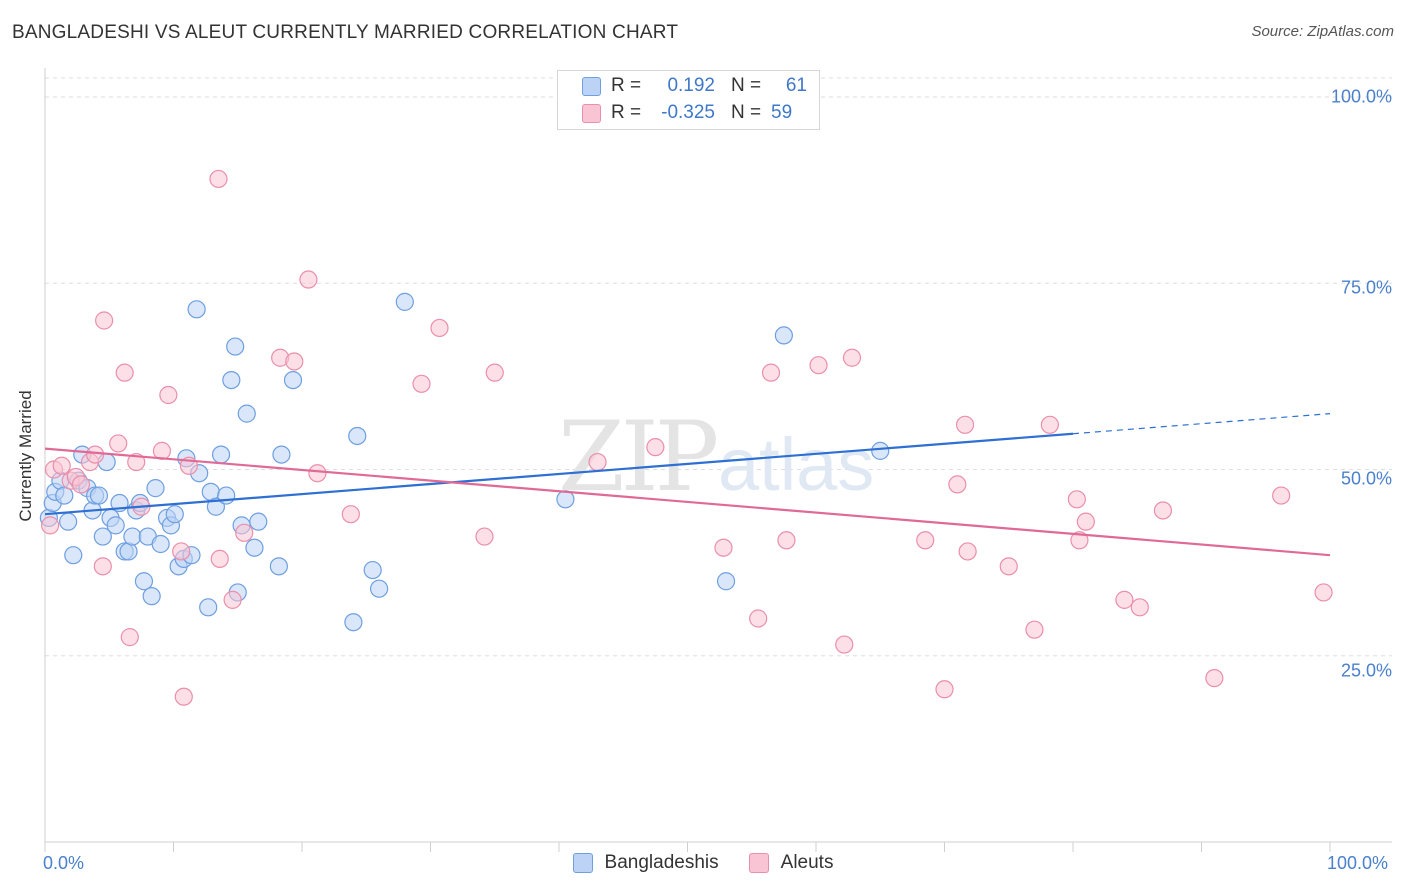  I want to click on legend-item-bangladeshis: Bangladeshis, so click(645, 863).